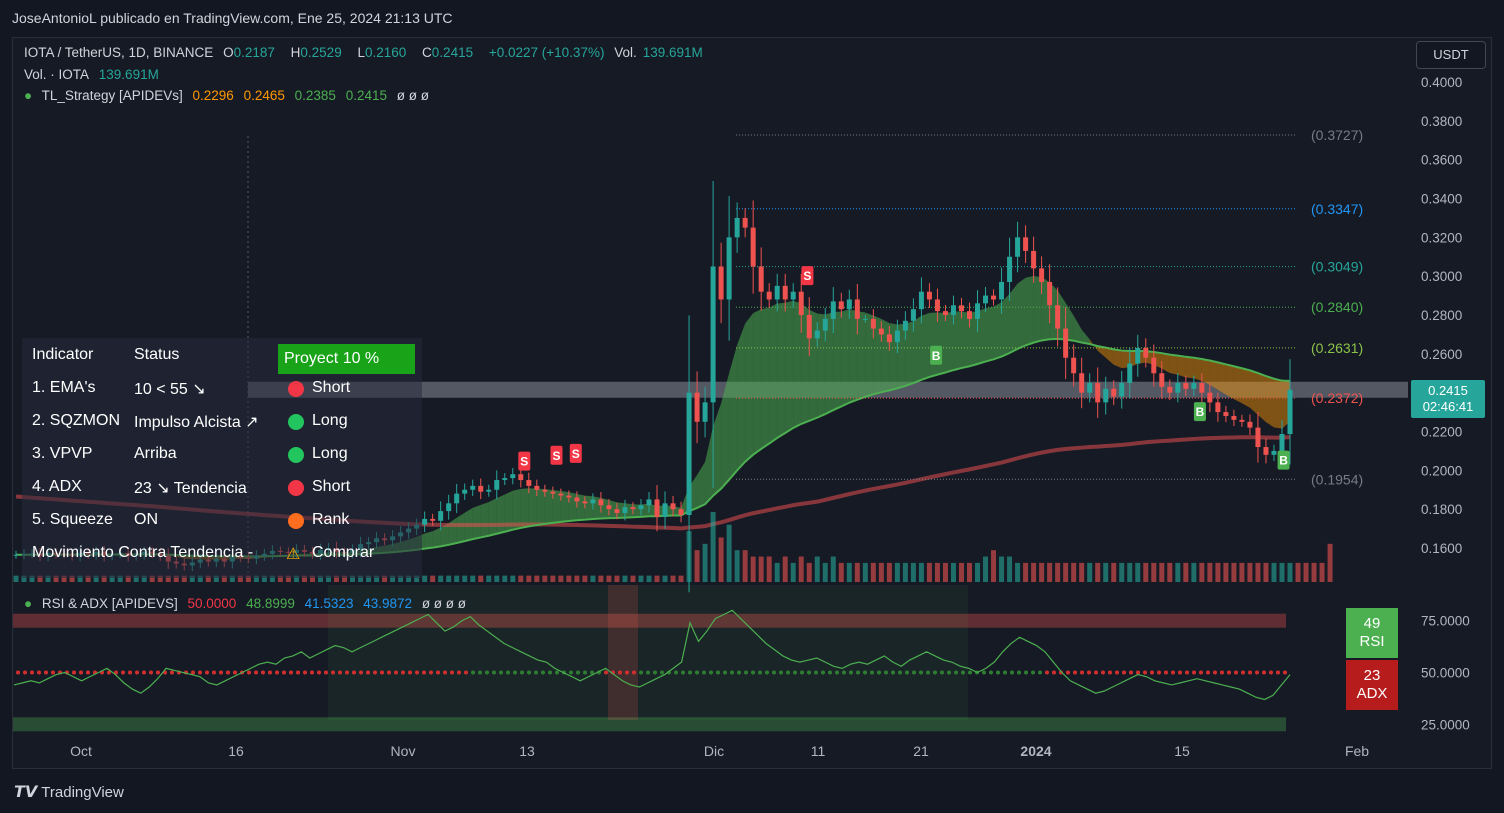  Describe the element at coordinates (1451, 55) in the screenshot. I see `currency-button: USDT` at that location.